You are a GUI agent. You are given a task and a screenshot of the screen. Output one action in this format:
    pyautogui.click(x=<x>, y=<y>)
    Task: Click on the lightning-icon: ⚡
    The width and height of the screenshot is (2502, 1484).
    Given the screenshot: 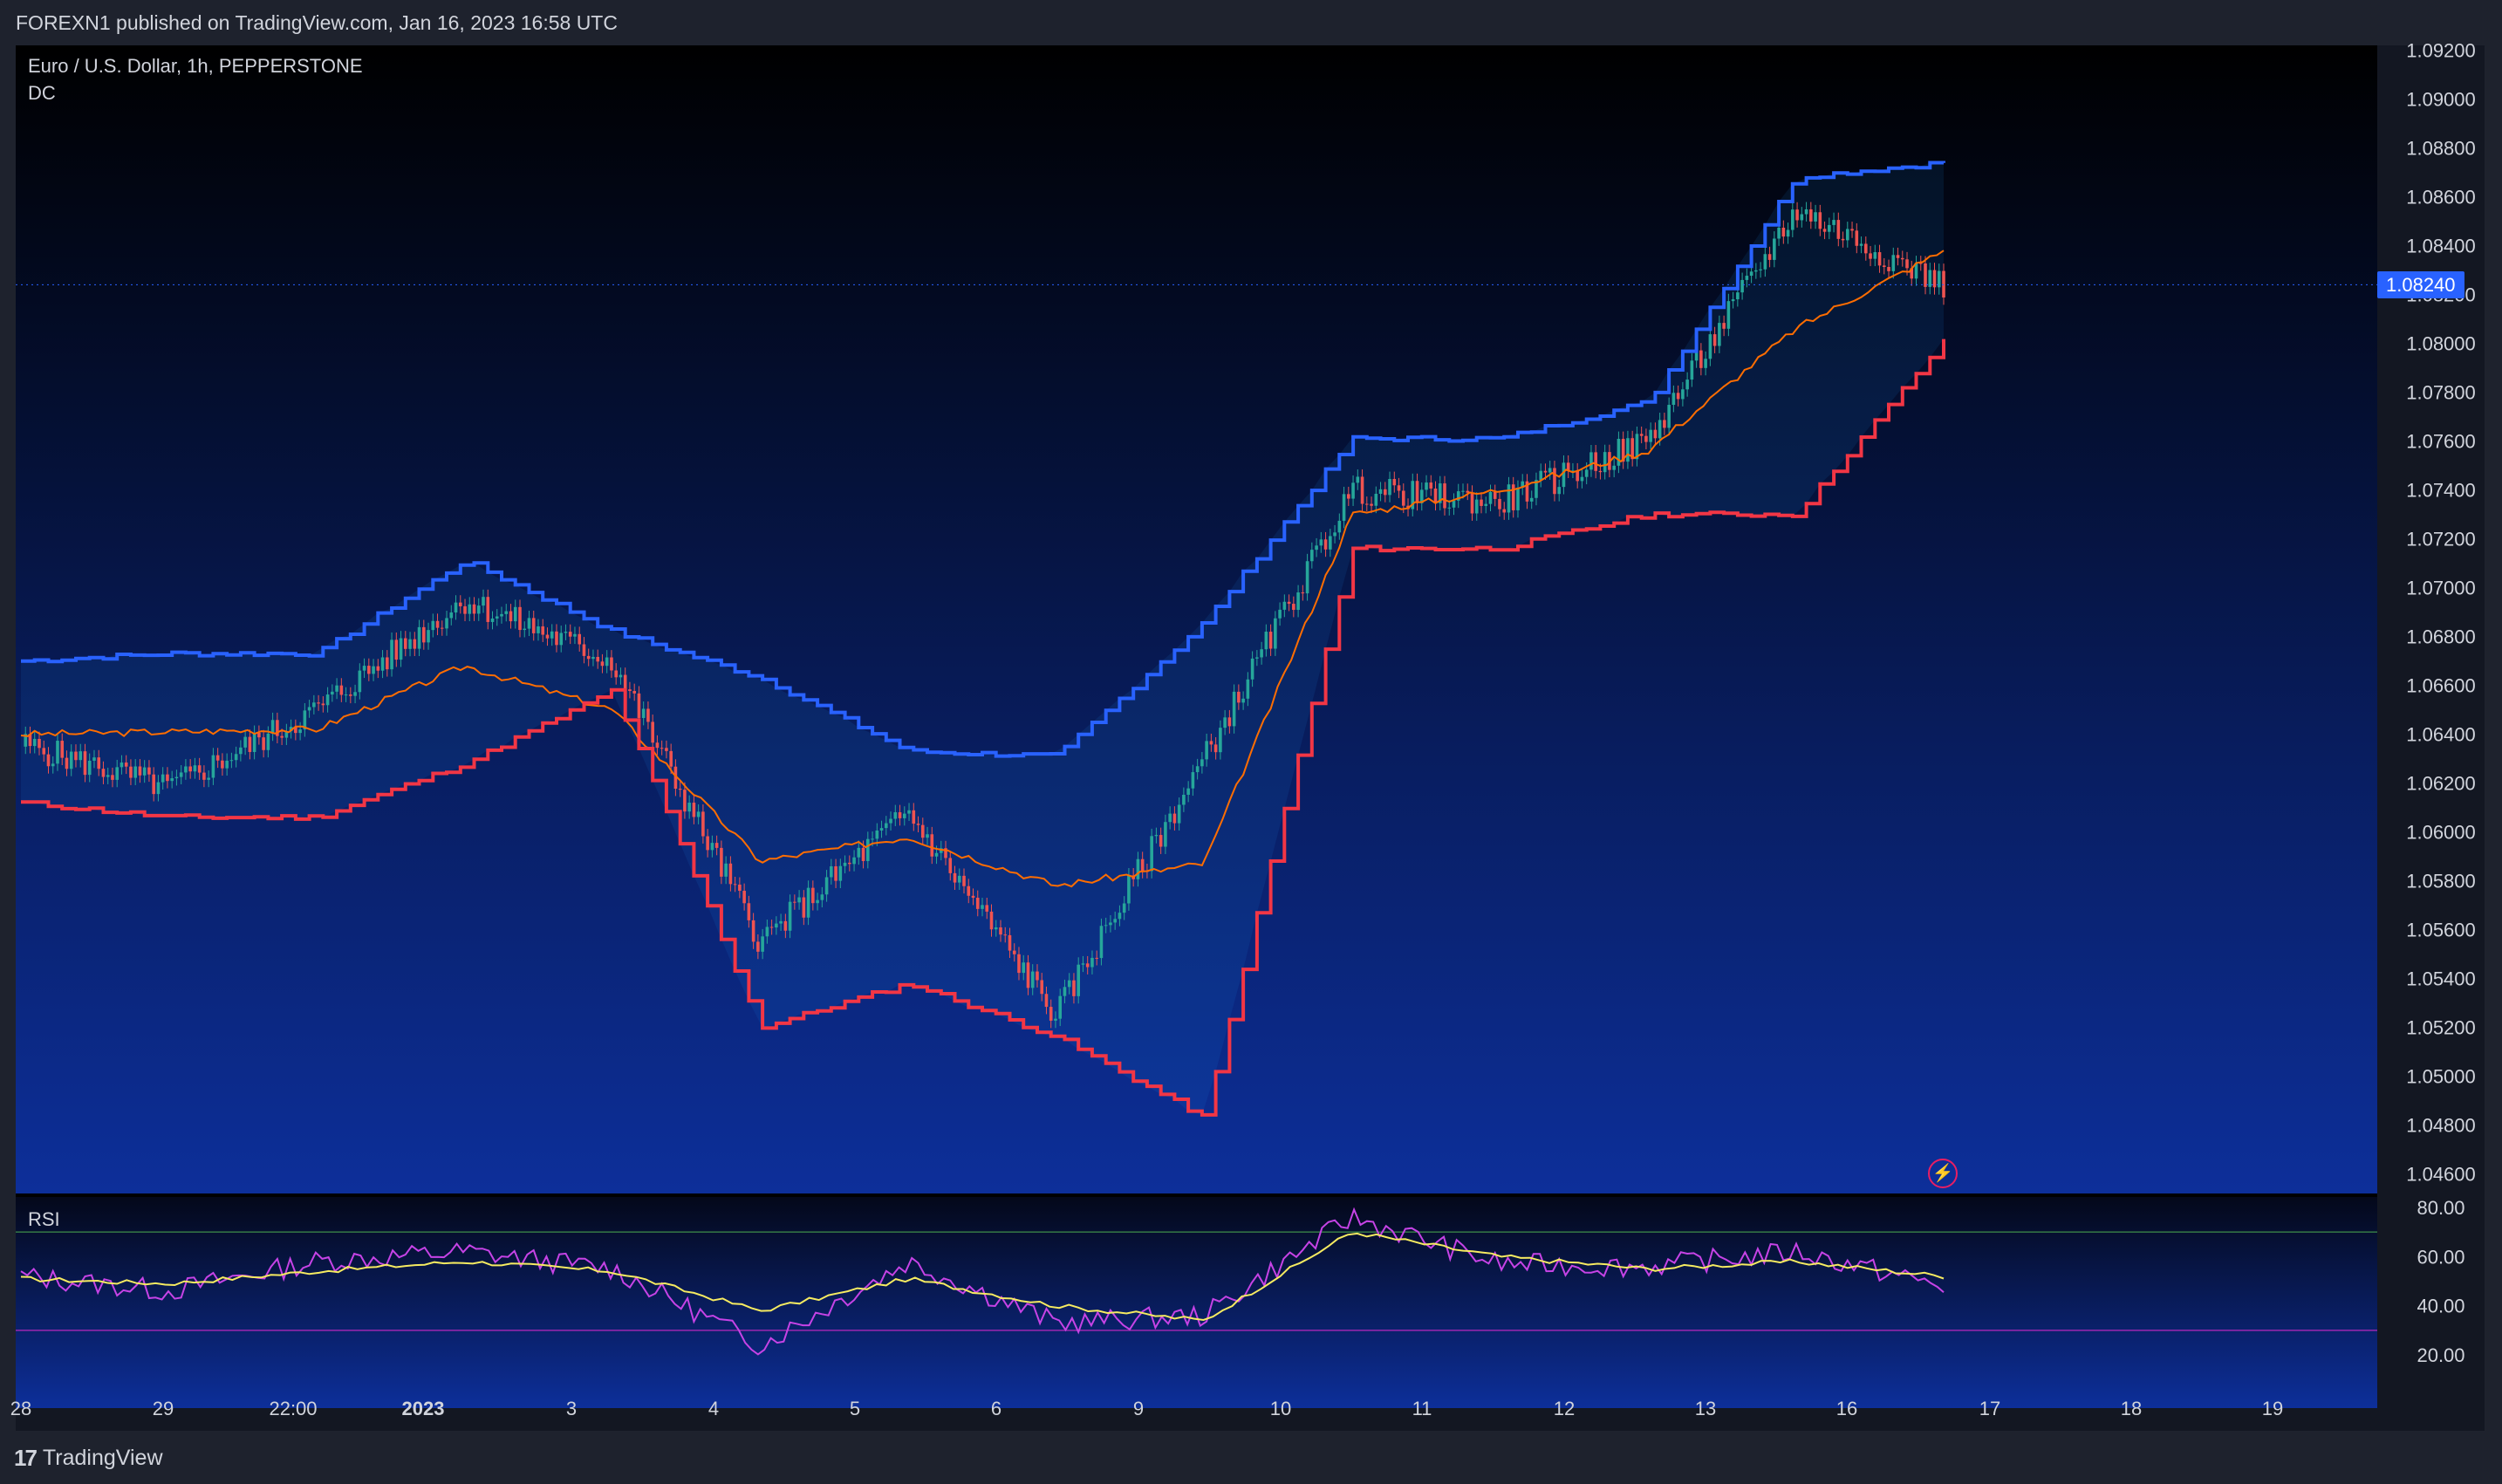 What is the action you would take?
    pyautogui.click(x=1943, y=1173)
    